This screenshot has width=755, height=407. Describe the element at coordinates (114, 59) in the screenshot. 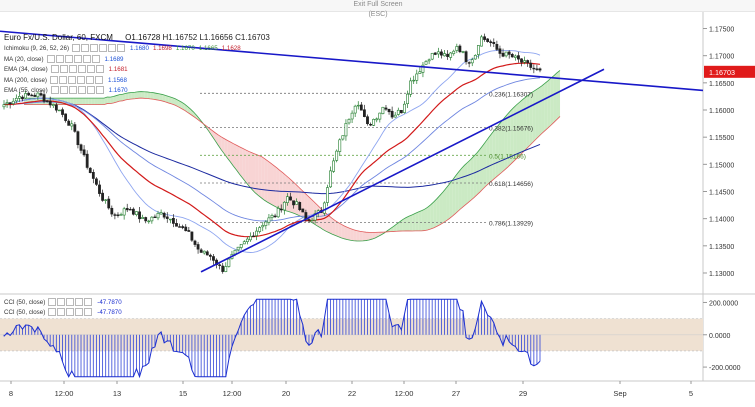

I see `indicator-value: 1.1689` at that location.